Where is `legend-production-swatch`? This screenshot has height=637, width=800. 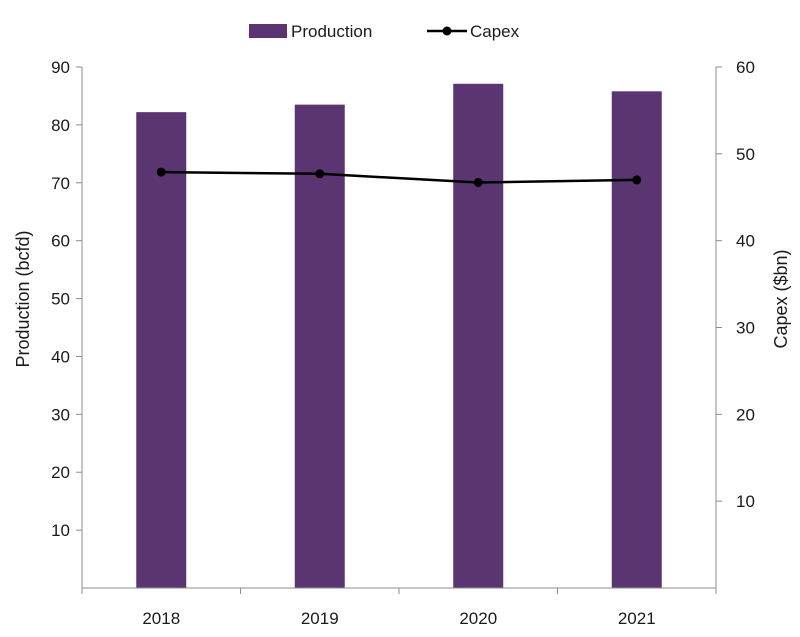 legend-production-swatch is located at coordinates (268, 31).